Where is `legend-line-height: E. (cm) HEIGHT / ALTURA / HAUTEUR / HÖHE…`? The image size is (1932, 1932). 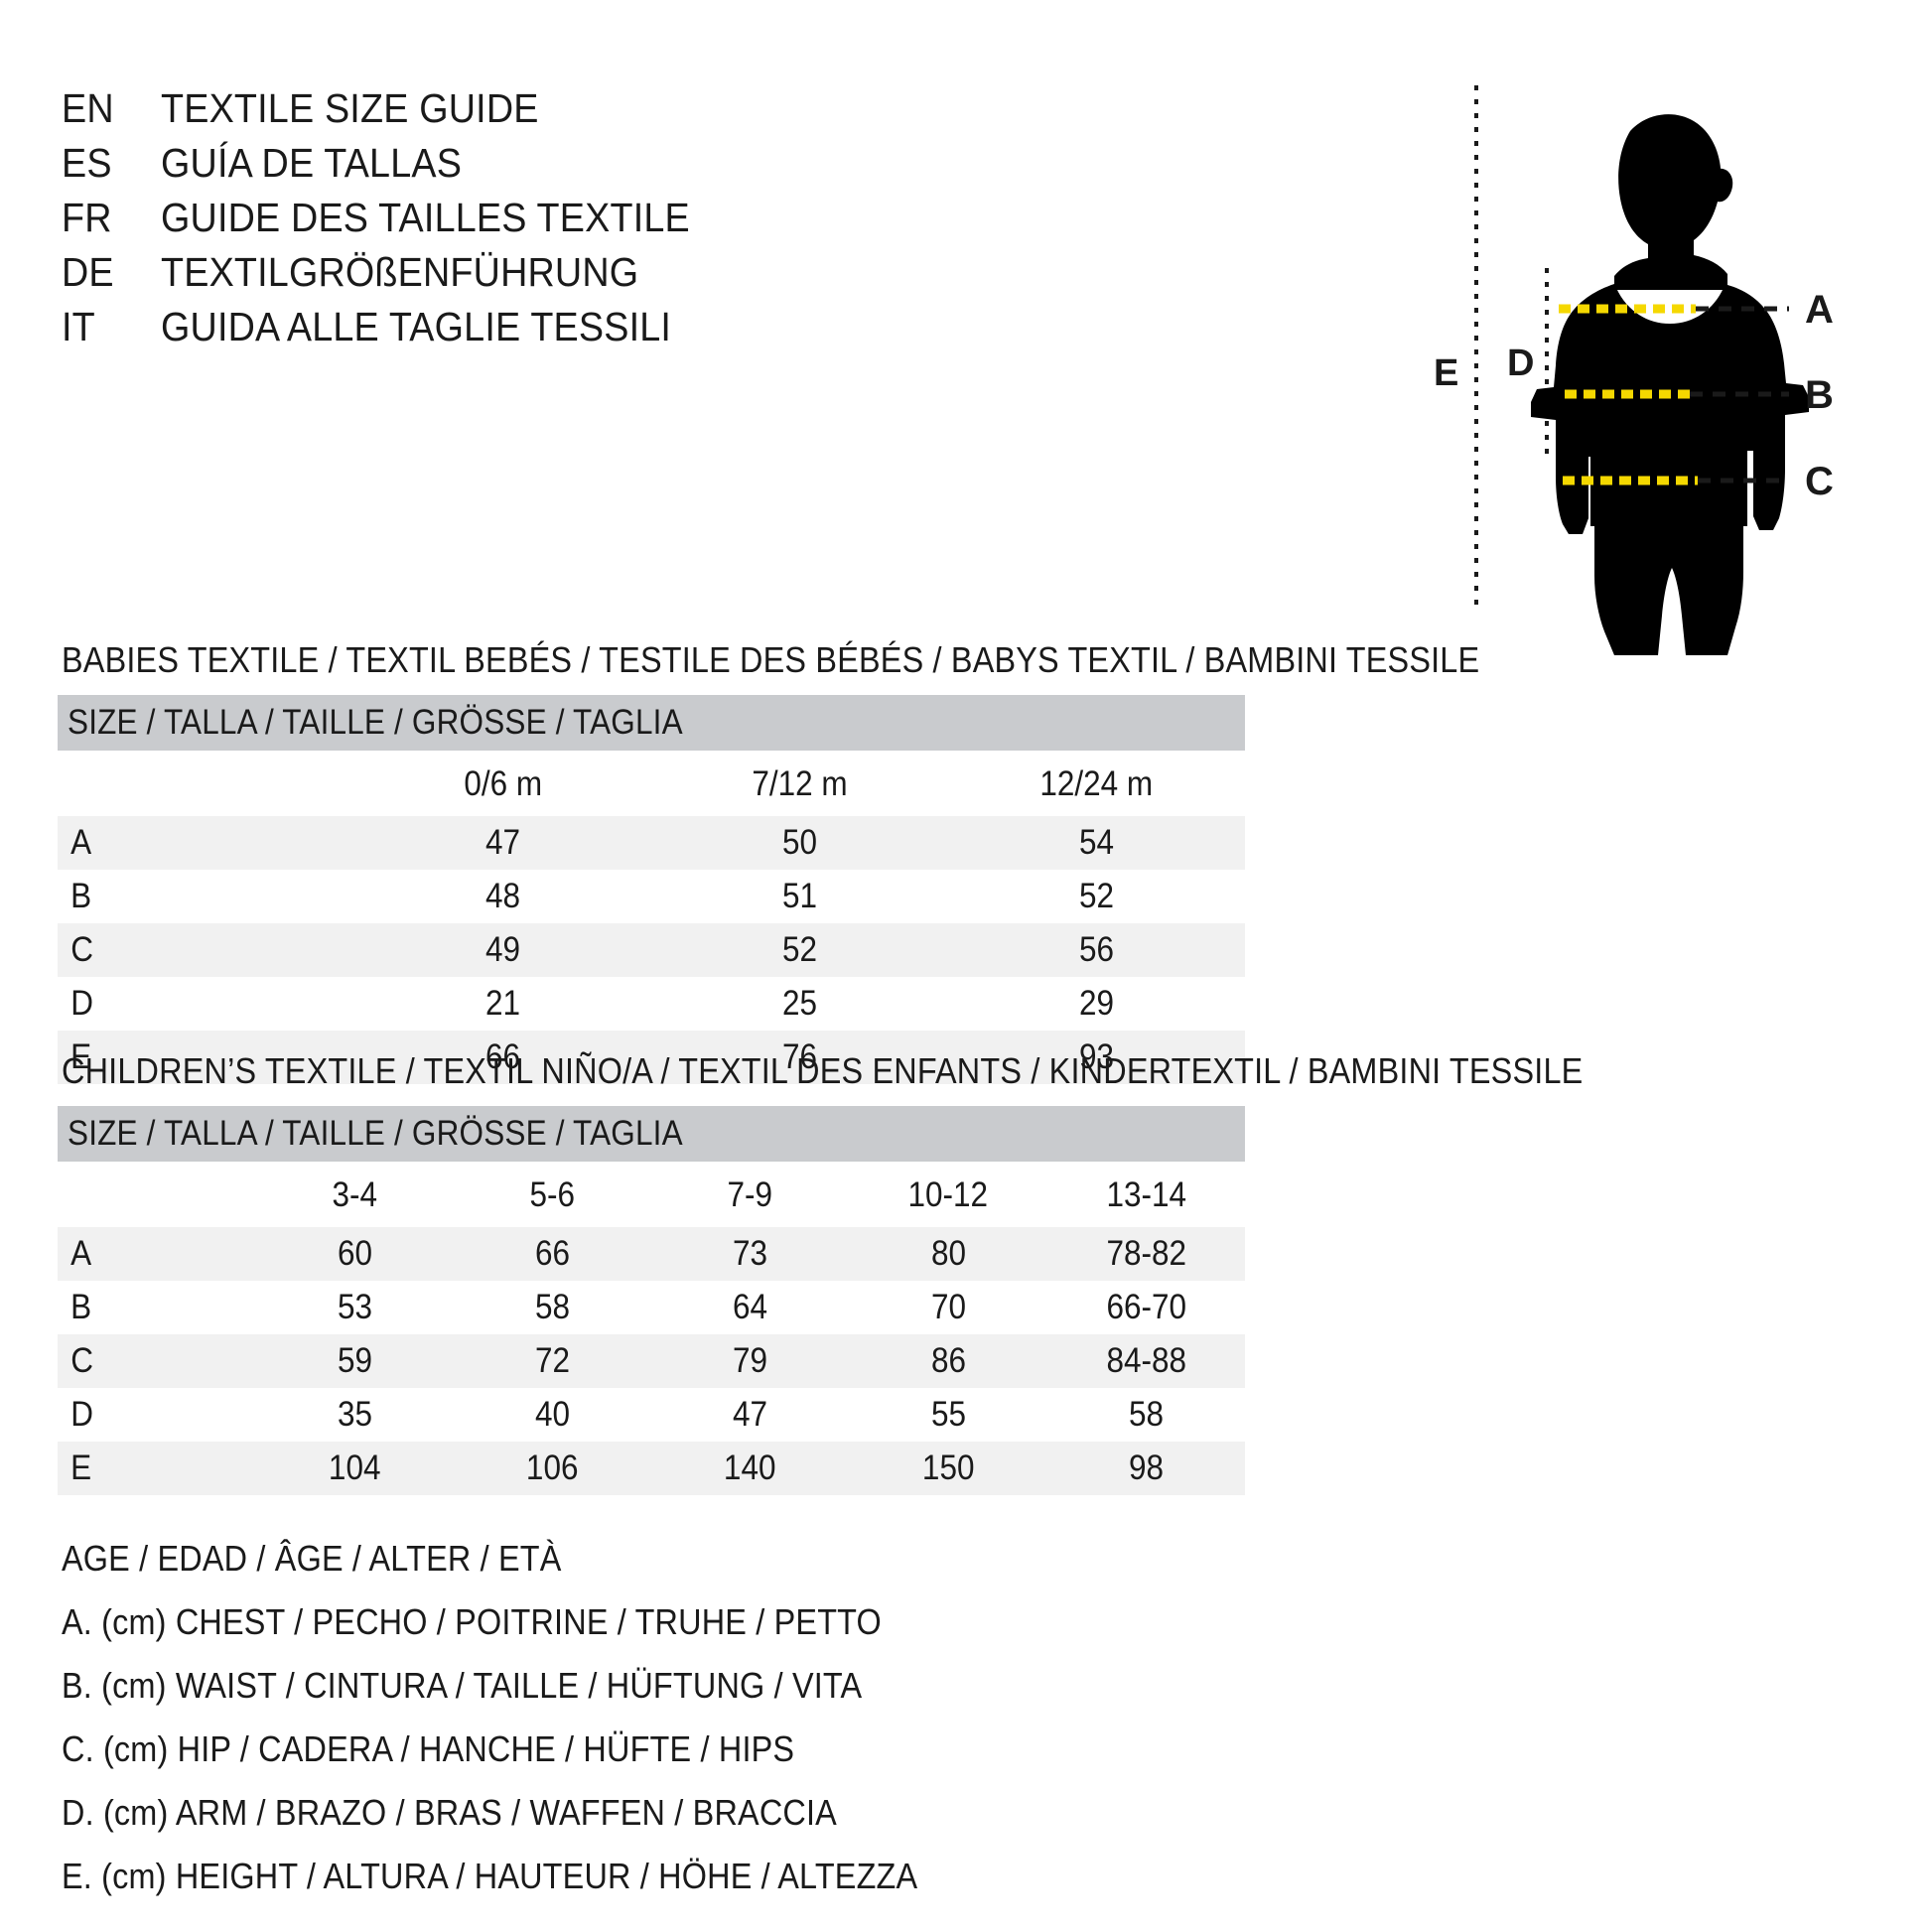
legend-line-height: E. (cm) HEIGHT / ALTURA / HAUTEUR / HÖHE… is located at coordinates (490, 1876).